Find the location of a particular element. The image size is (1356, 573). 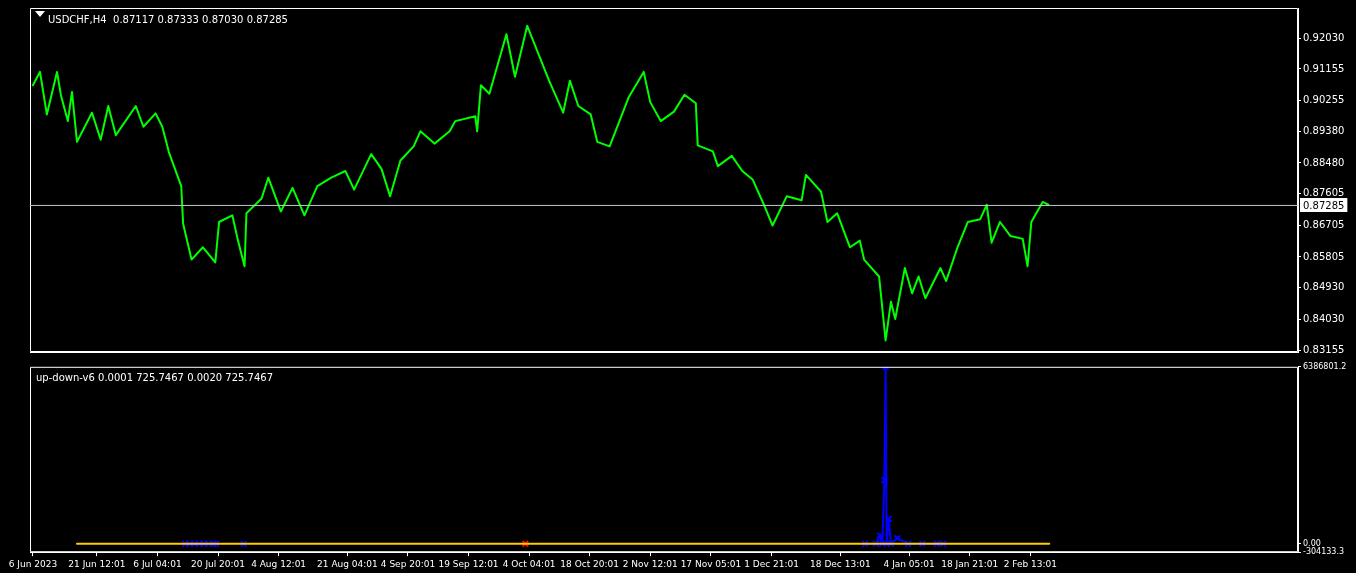

x-tick-label: 1 Dec 21:01 is located at coordinates (771, 563).